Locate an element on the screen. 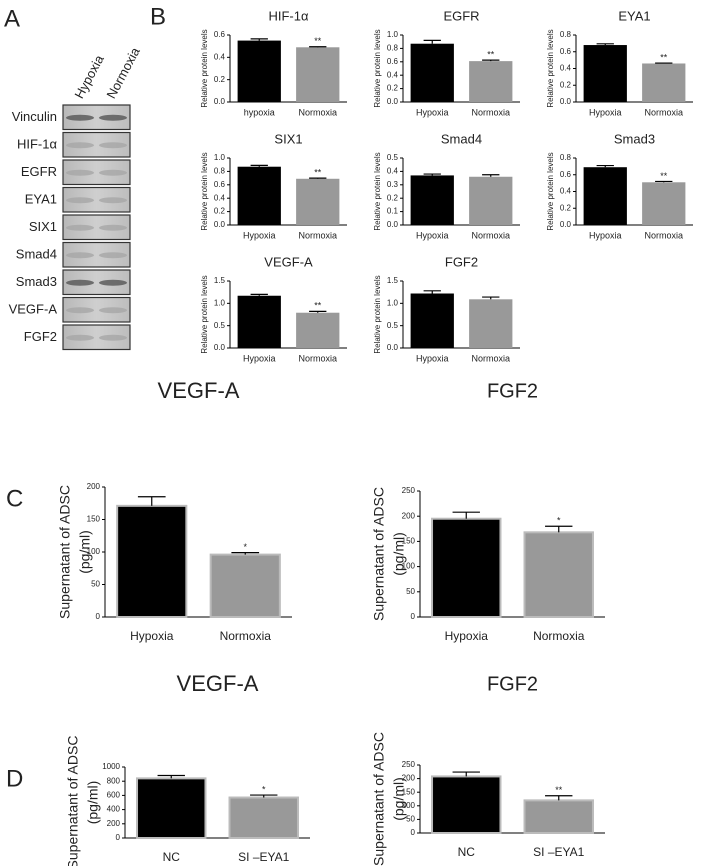  chart-title: EGFR is located at coordinates (461, 15).